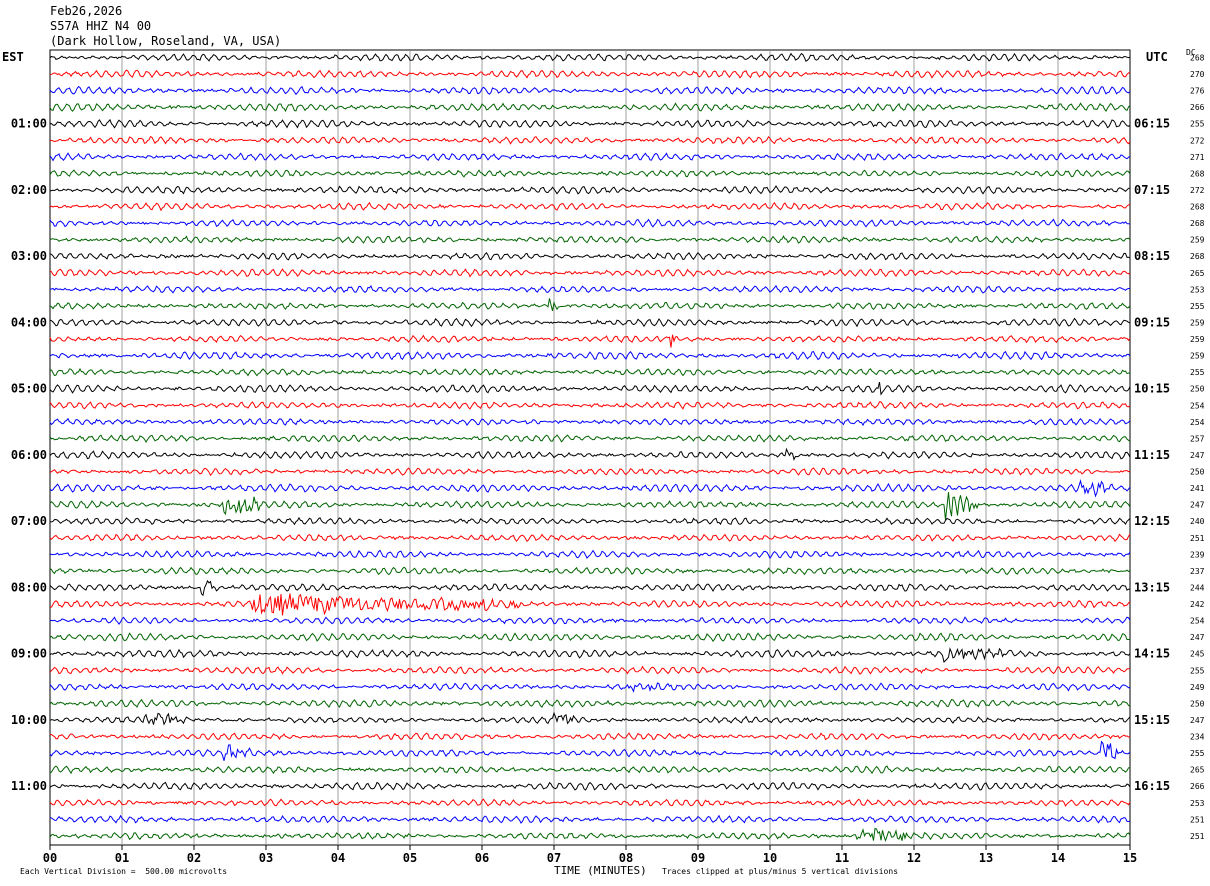 Image resolution: width=1210 pixels, height=886 pixels. I want to click on right-hour-label: 08:15, so click(1152, 256).